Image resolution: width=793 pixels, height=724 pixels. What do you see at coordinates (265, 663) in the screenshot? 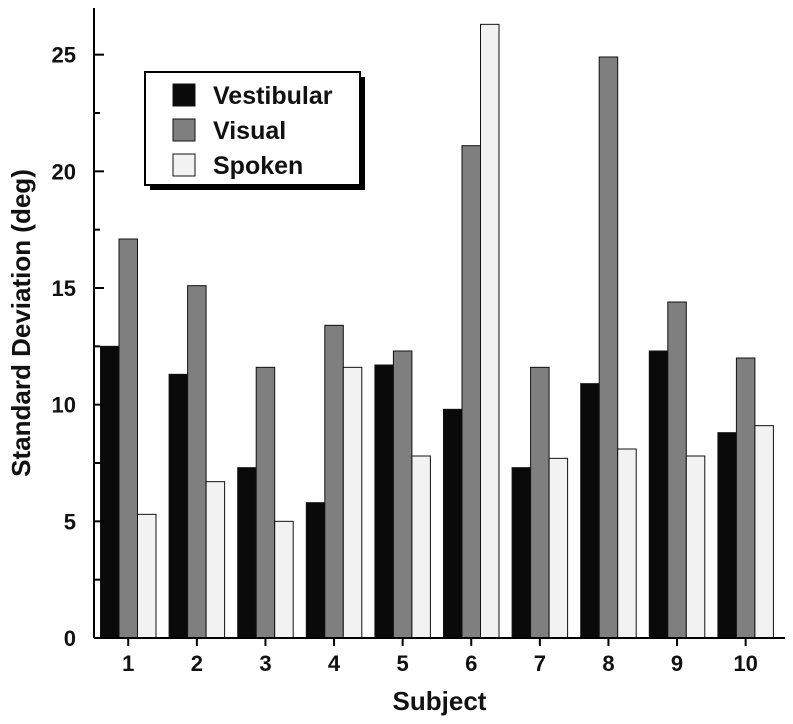
I see `x-tick-label-3: 3` at bounding box center [265, 663].